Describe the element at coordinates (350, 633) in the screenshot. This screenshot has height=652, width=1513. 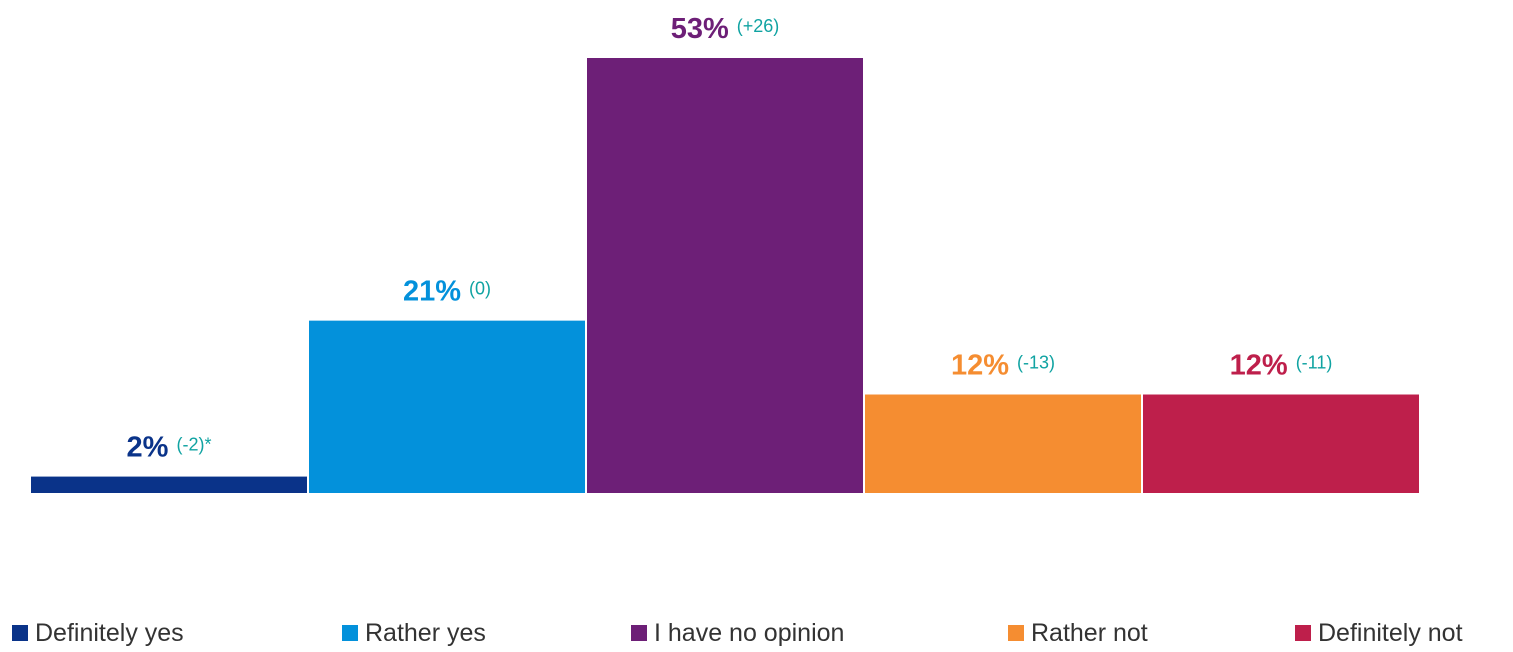
I see `legend-swatch-rather-yes` at that location.